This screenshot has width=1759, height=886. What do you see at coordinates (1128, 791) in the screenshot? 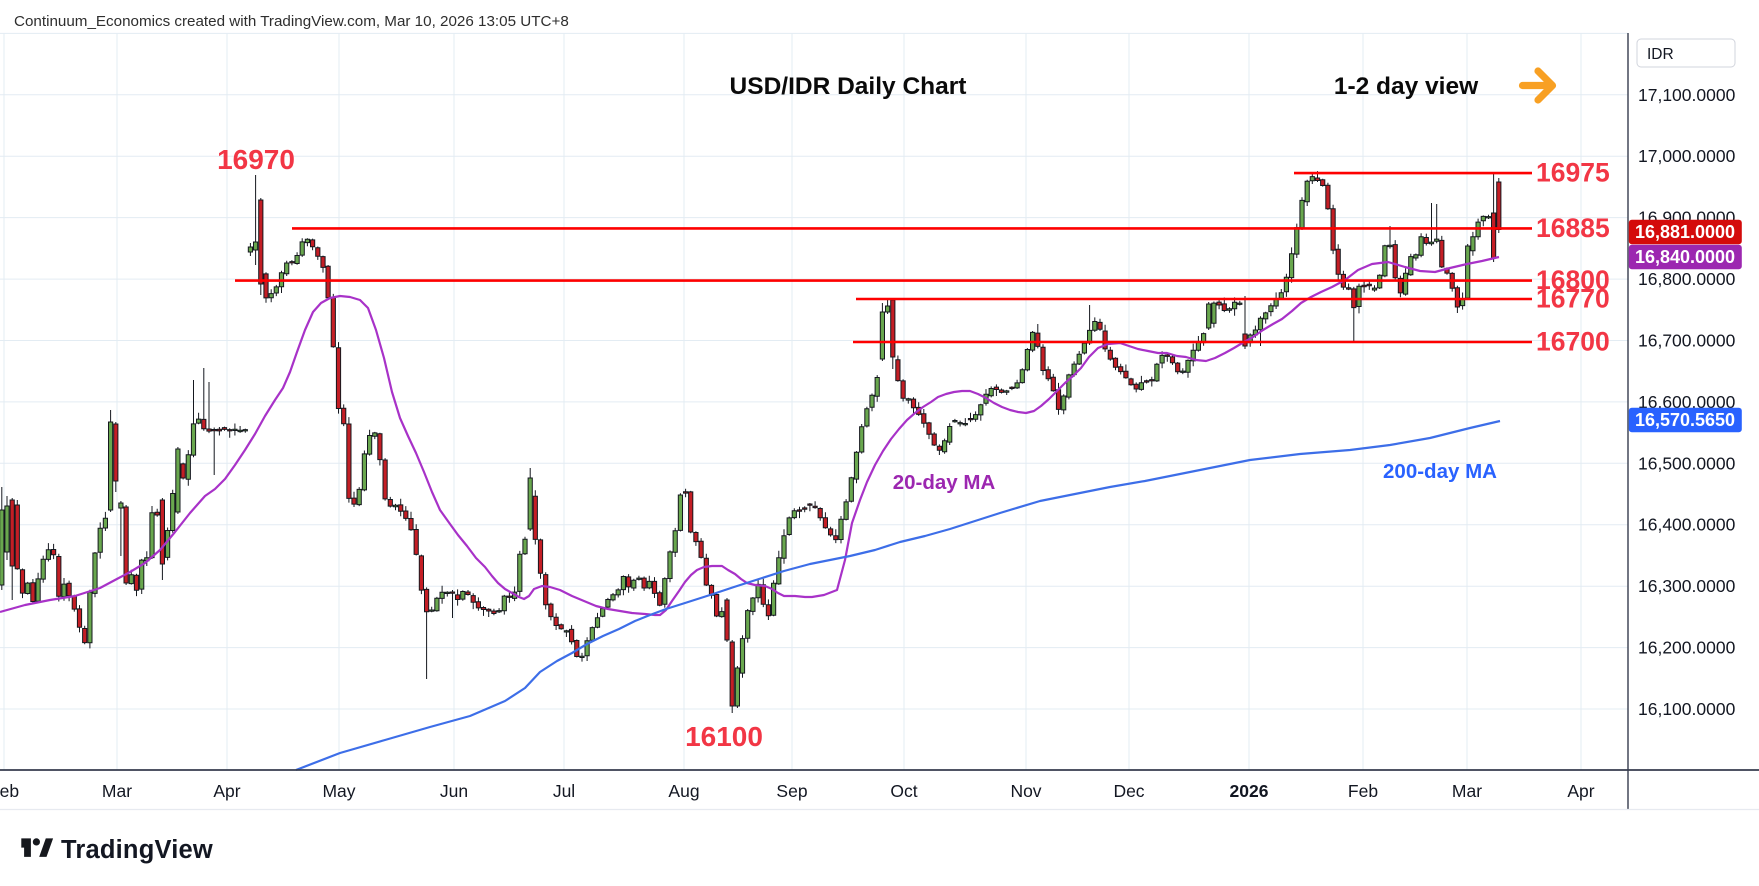
I see `svg-text: Dec` at bounding box center [1128, 791].